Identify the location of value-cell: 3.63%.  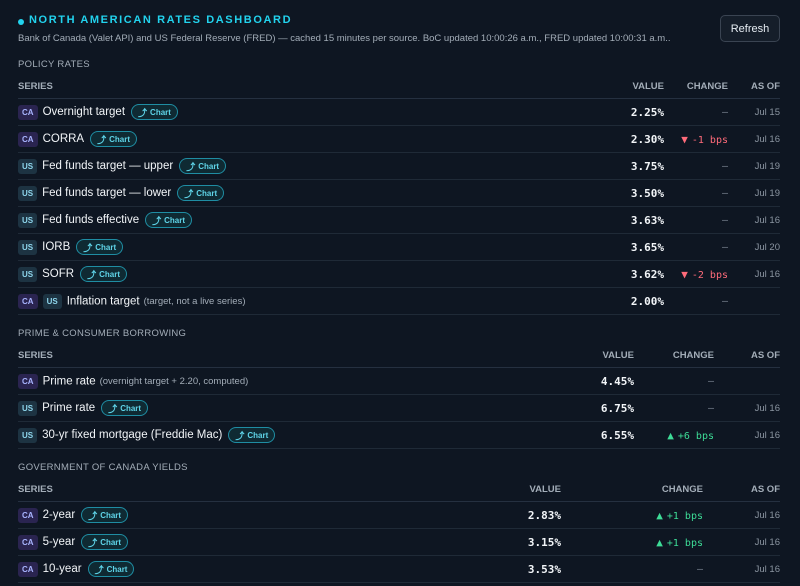
(614, 220).